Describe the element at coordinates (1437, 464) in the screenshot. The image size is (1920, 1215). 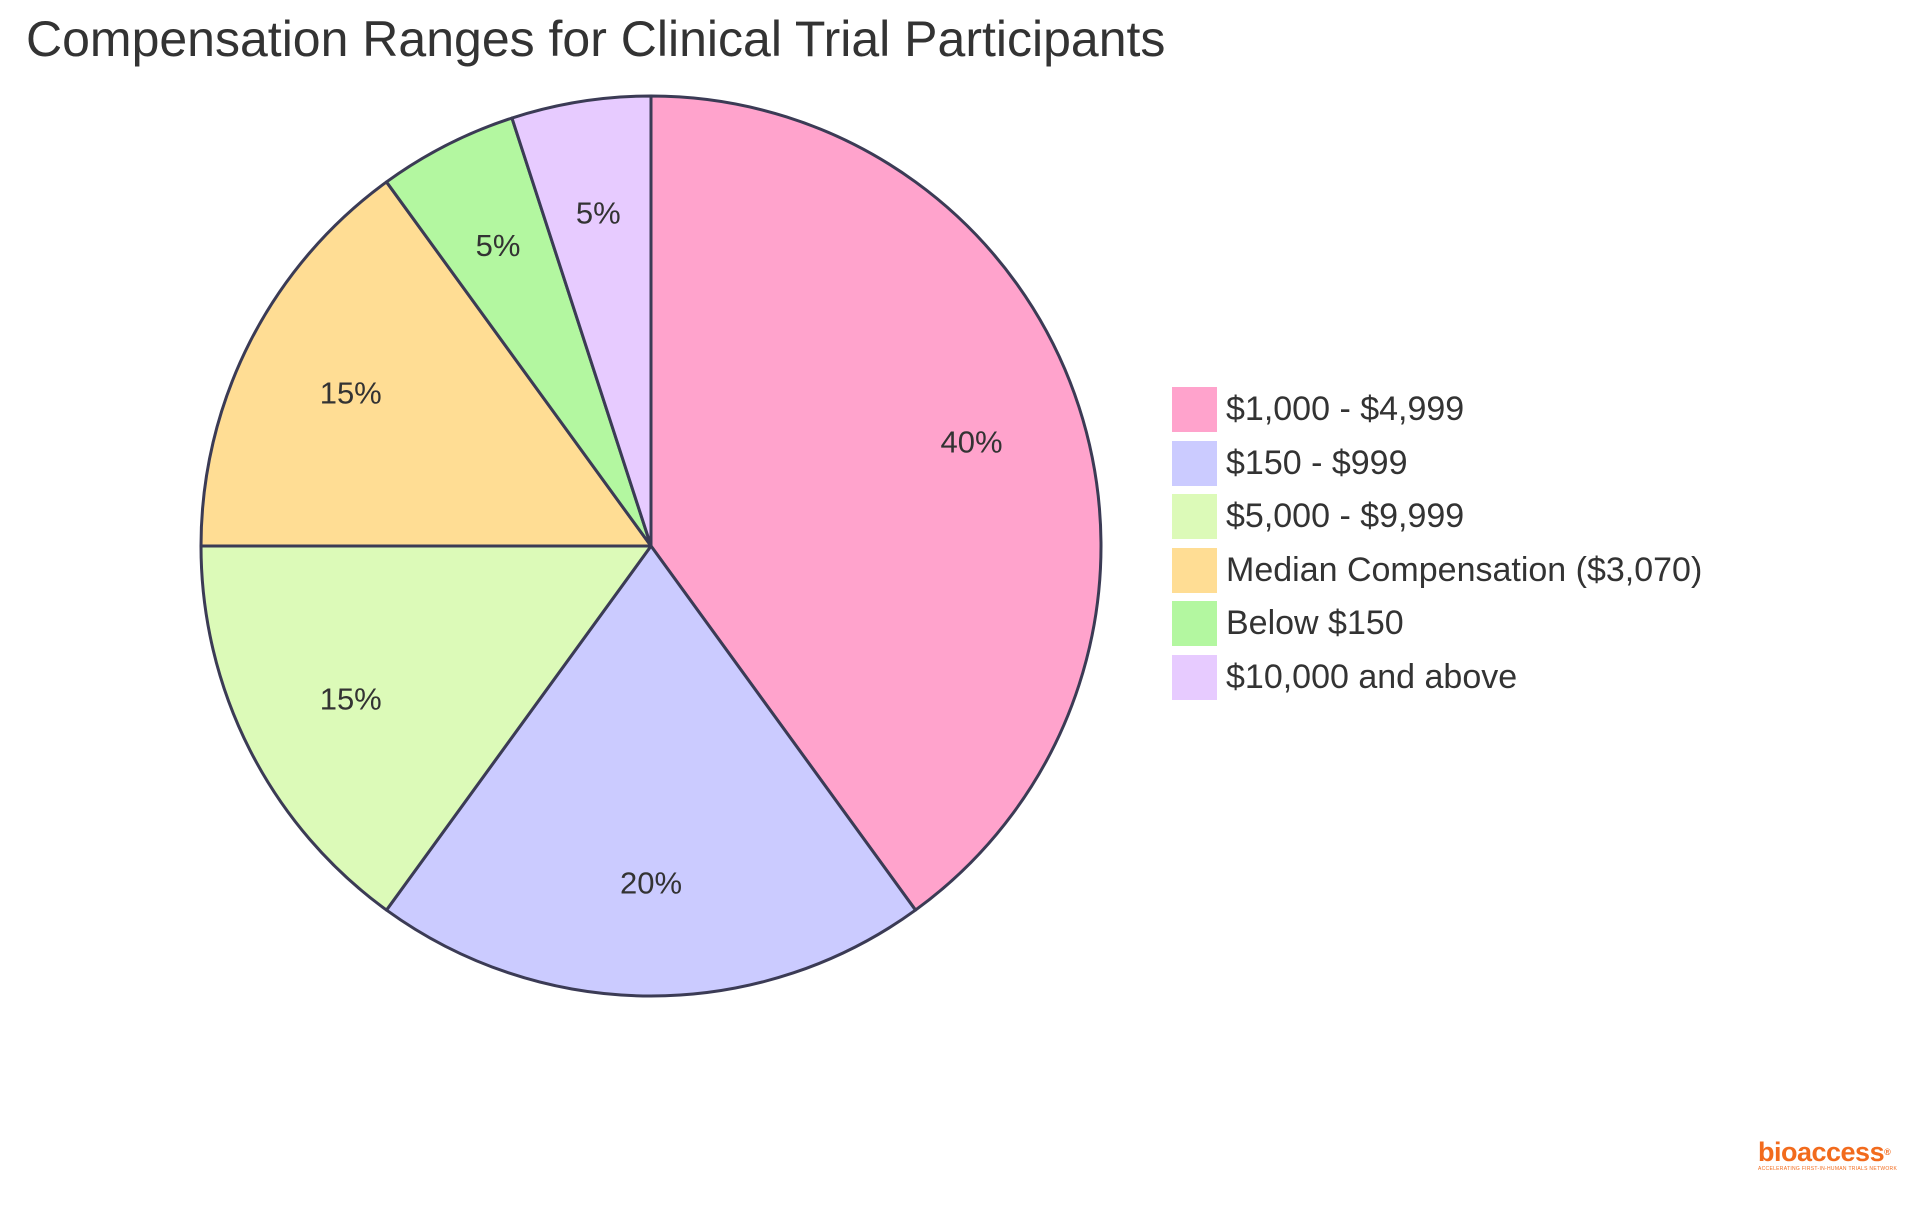
I see `legend-item-1: $150 - $999` at that location.